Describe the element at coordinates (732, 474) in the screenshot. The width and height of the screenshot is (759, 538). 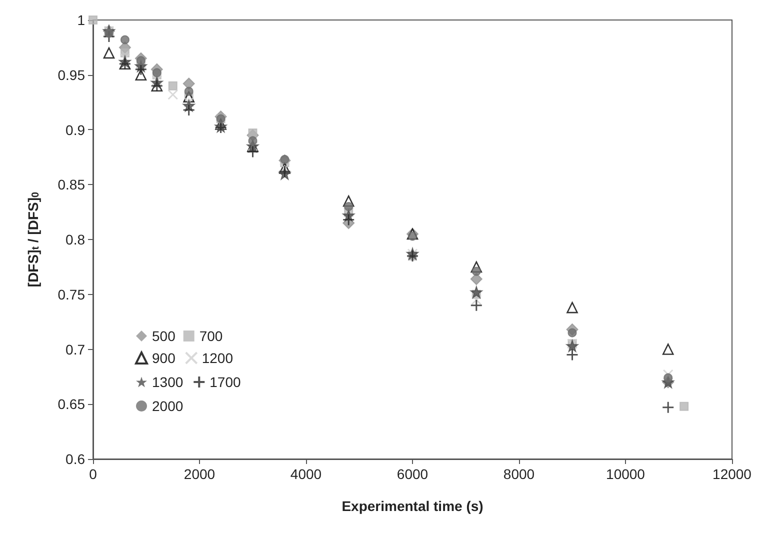
I see `x-tick-label: 12000` at that location.